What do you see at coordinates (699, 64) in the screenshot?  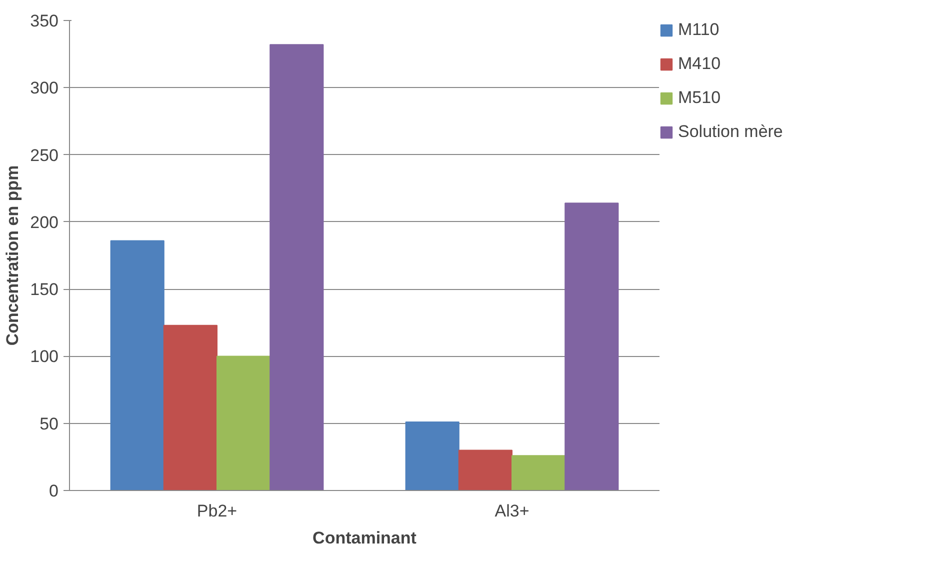 I see `legend-label: M410` at bounding box center [699, 64].